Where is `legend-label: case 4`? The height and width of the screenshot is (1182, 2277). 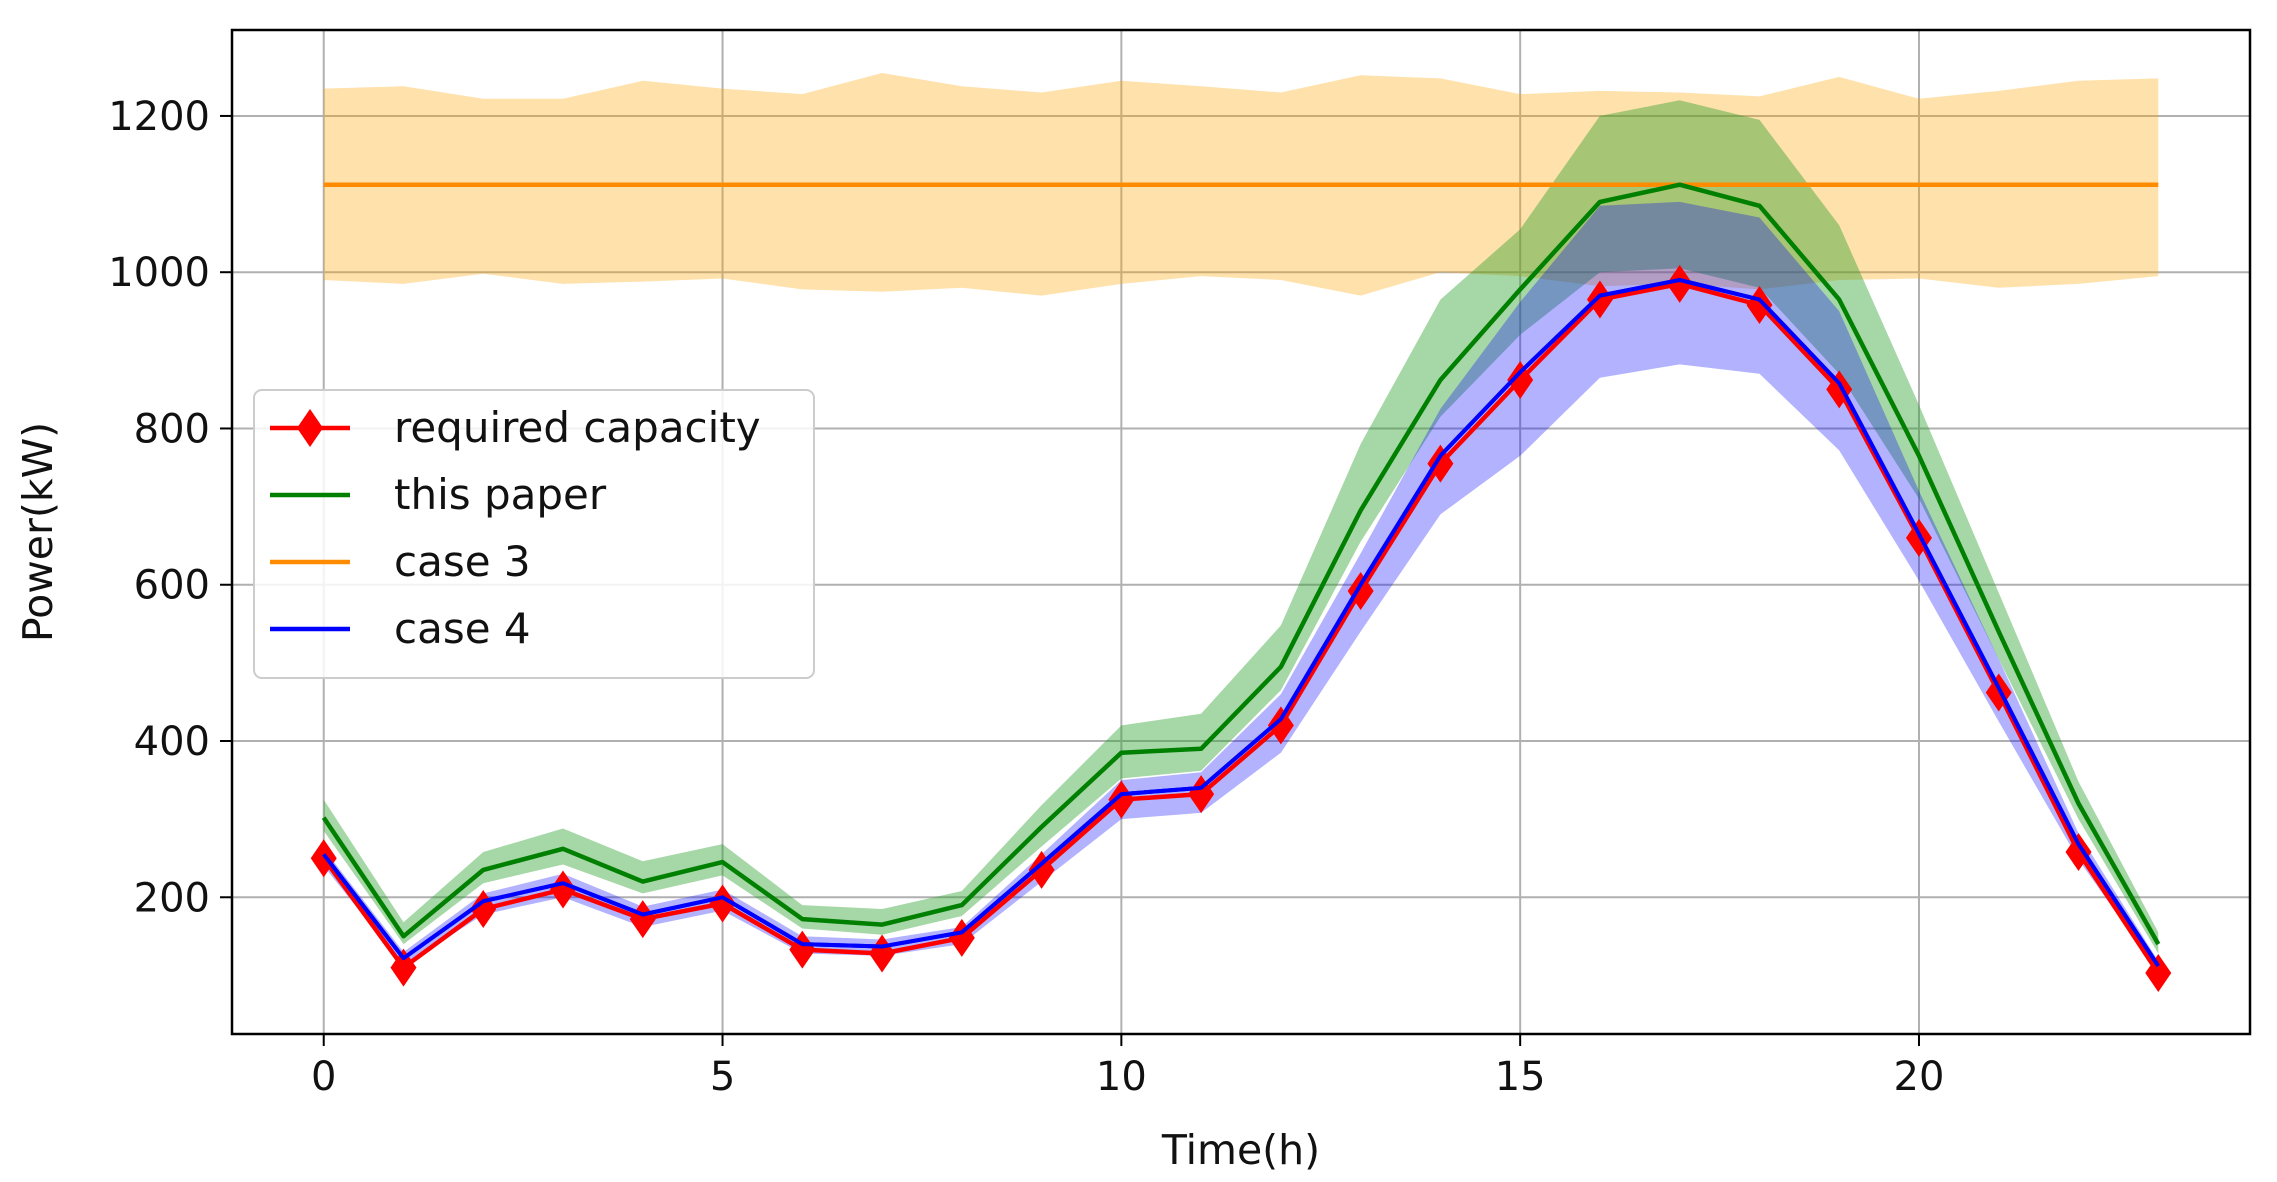
legend-label: case 4 is located at coordinates (462, 628).